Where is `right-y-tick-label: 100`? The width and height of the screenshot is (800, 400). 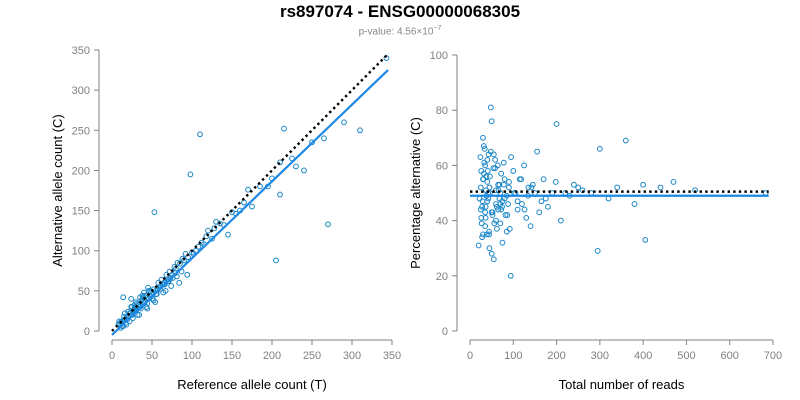
right-y-tick-label: 100 is located at coordinates (439, 56).